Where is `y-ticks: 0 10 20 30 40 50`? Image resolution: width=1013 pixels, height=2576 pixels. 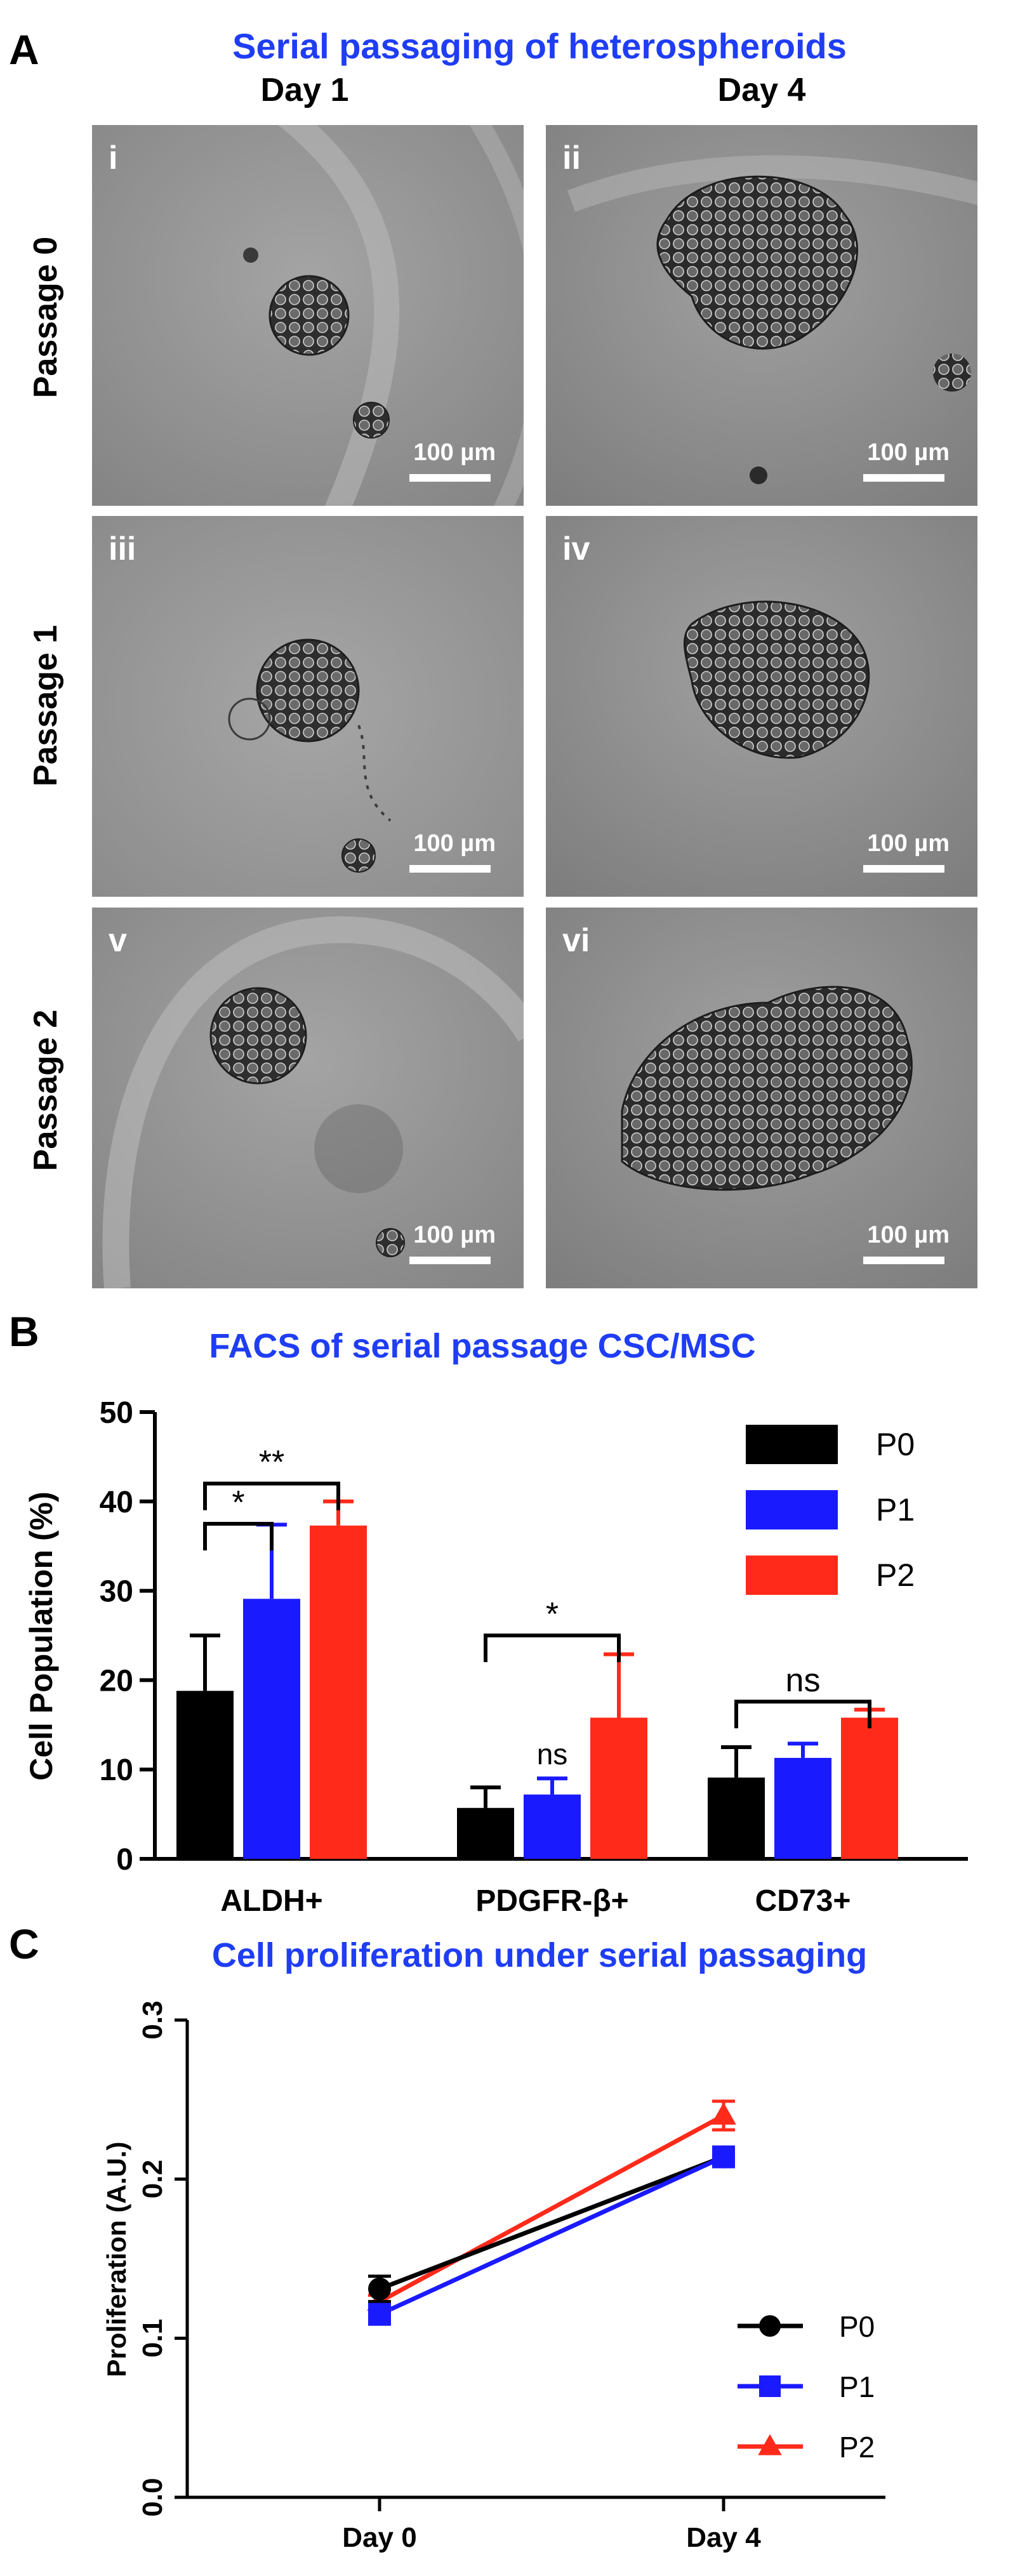
y-ticks: 0 10 20 30 40 50 is located at coordinates (127, 1637).